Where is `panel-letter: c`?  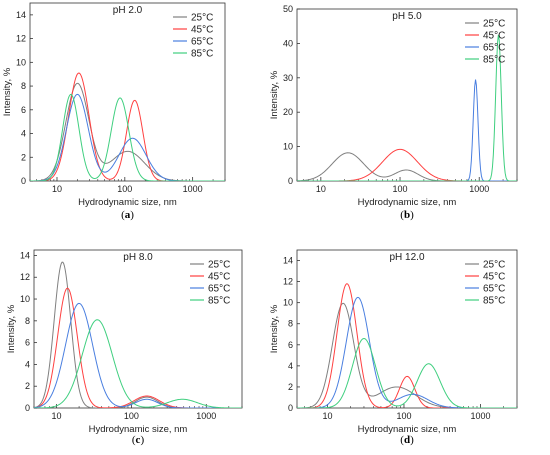
panel-letter: c is located at coordinates (138, 440).